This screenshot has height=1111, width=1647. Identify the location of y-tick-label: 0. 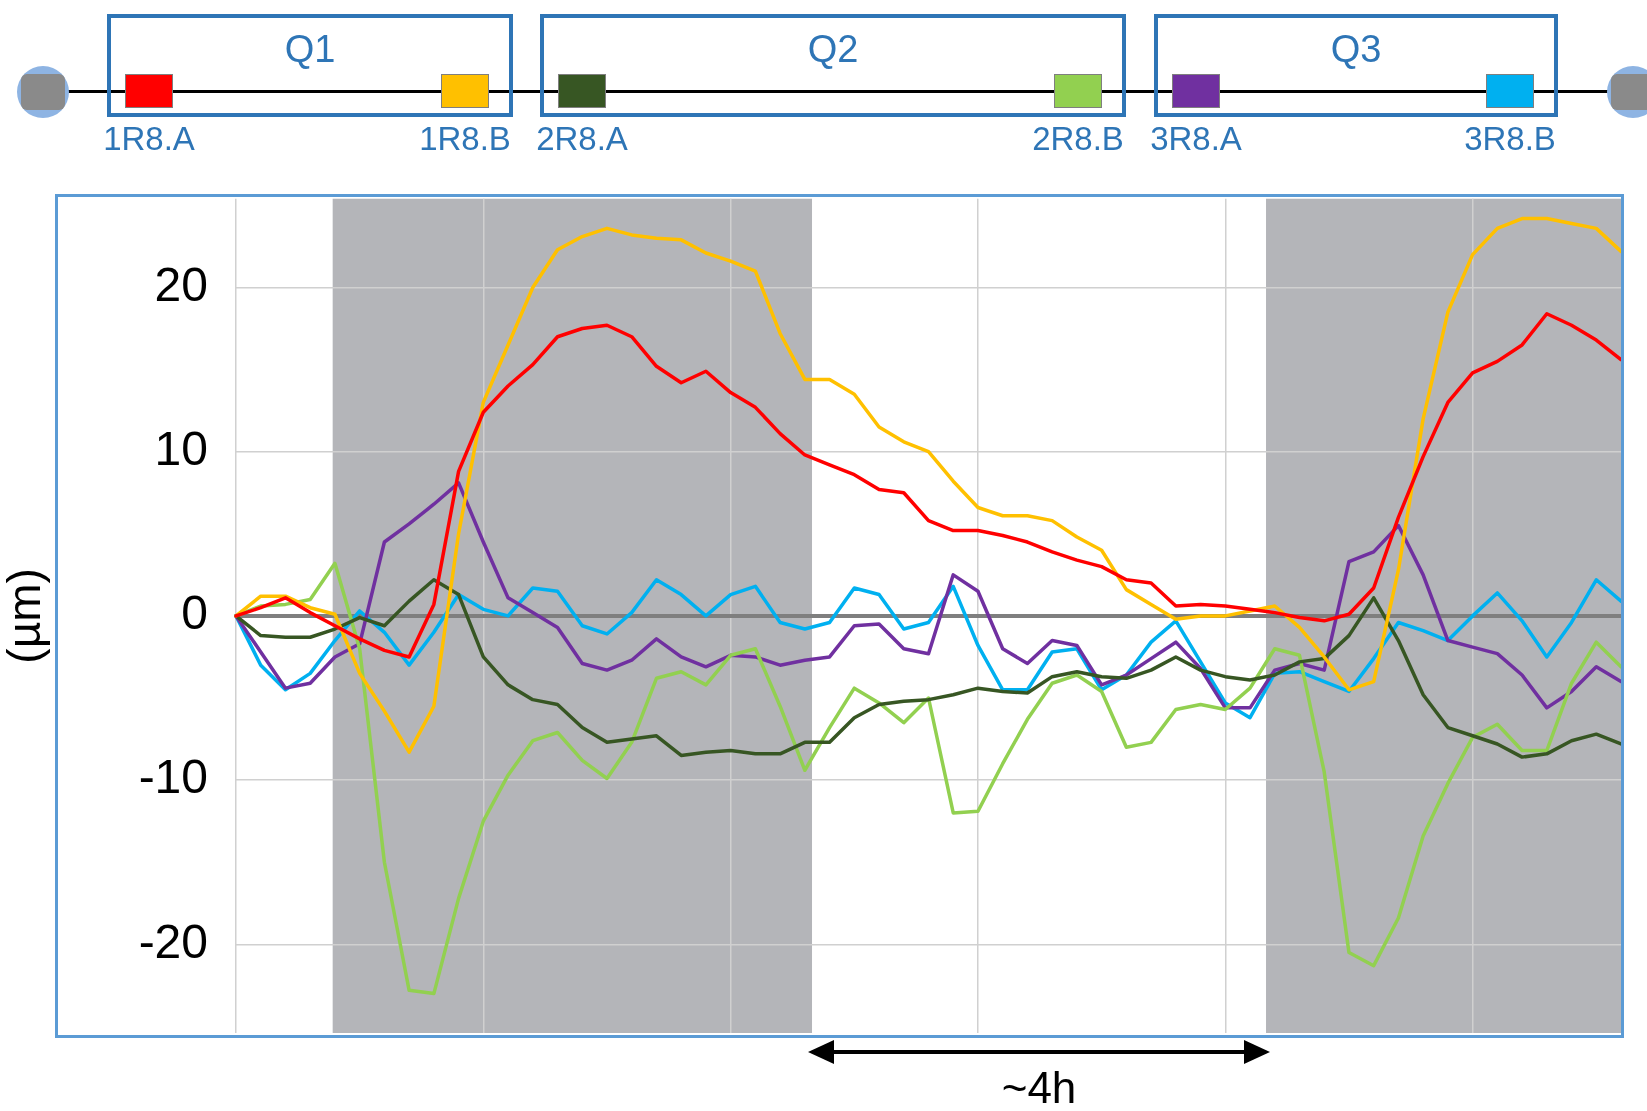
(194, 613).